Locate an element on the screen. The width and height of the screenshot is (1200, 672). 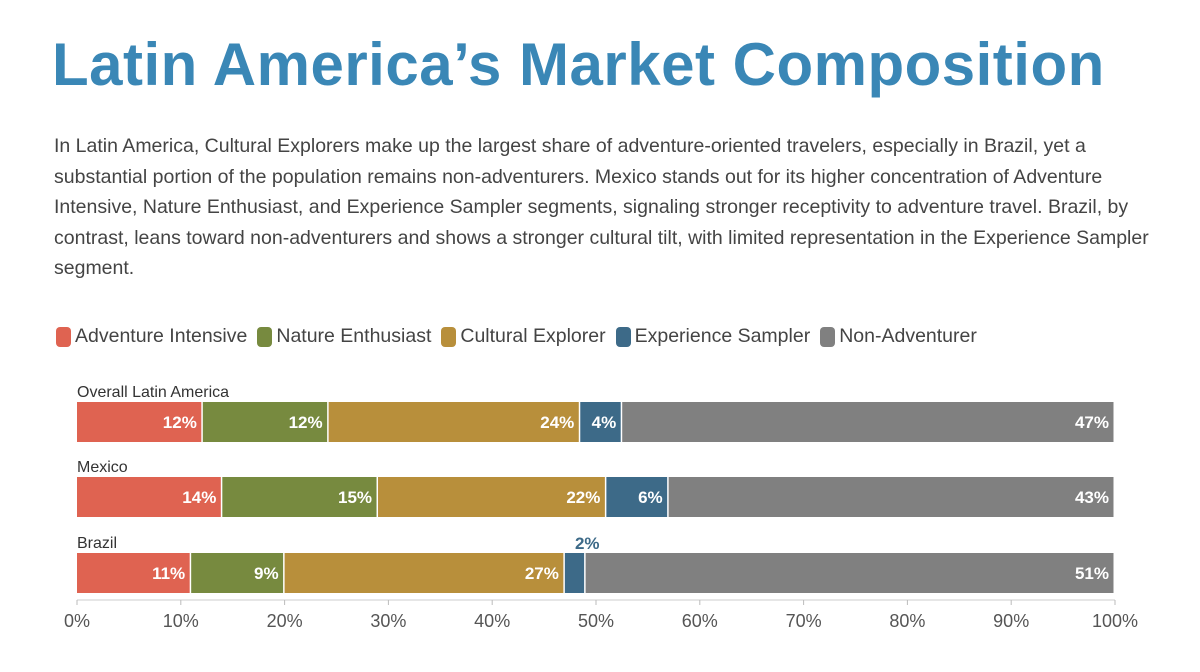
legend-item: Non-Adventurer is located at coordinates (898, 336).